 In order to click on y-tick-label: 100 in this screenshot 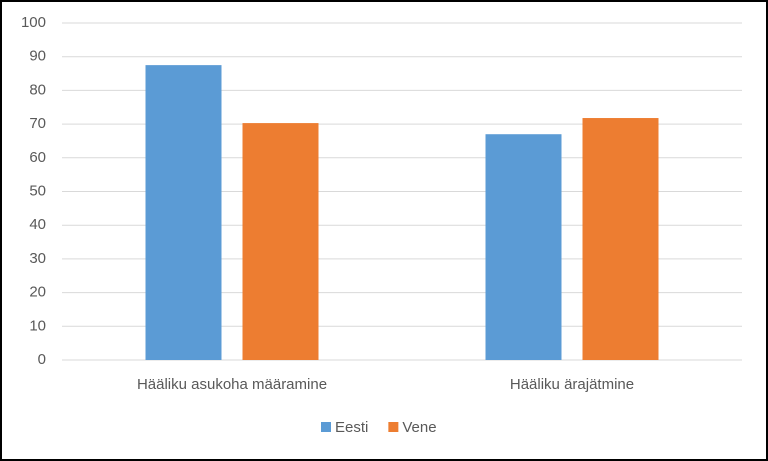, I will do `click(33, 22)`.